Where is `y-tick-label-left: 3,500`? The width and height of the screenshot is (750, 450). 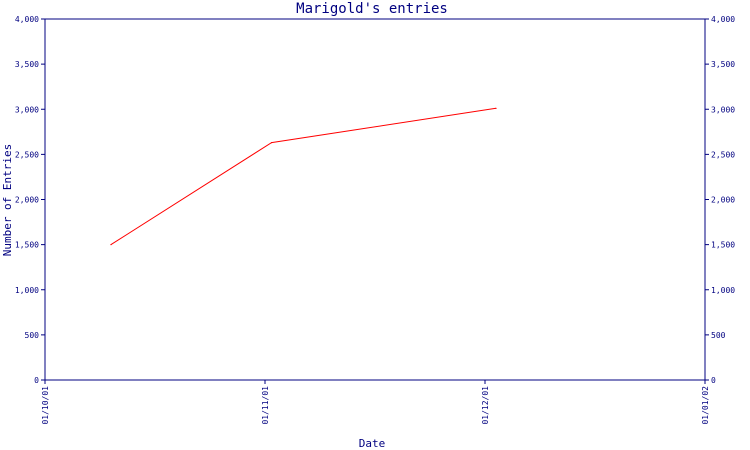
y-tick-label-left: 3,500 is located at coordinates (27, 64).